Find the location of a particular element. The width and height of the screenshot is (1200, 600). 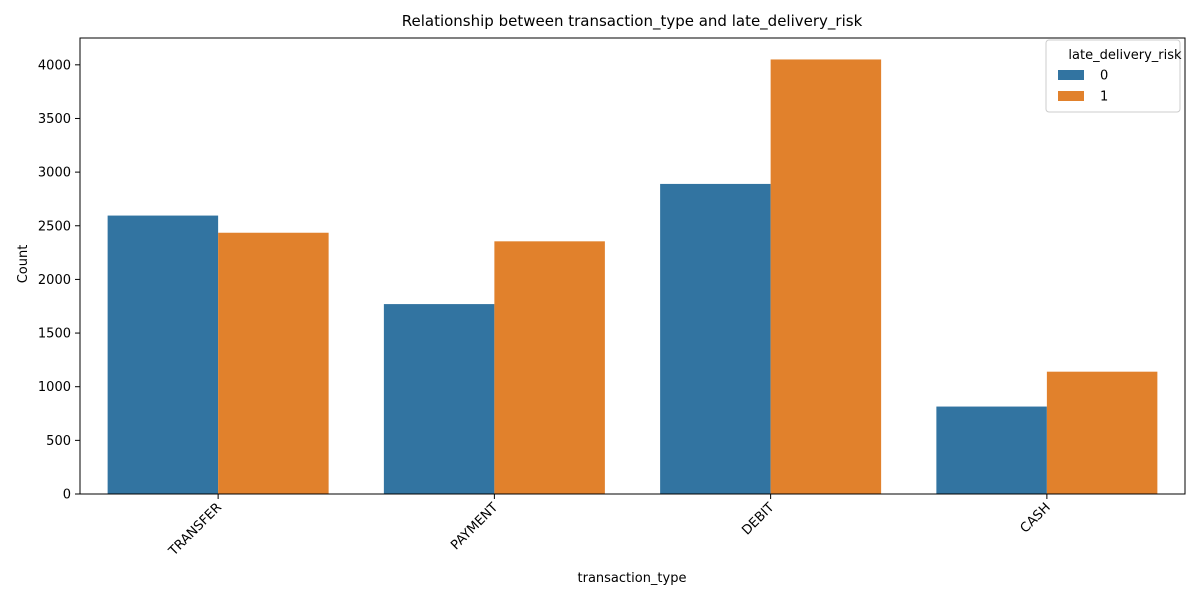

legend-label-0: 0 is located at coordinates (1104, 76).